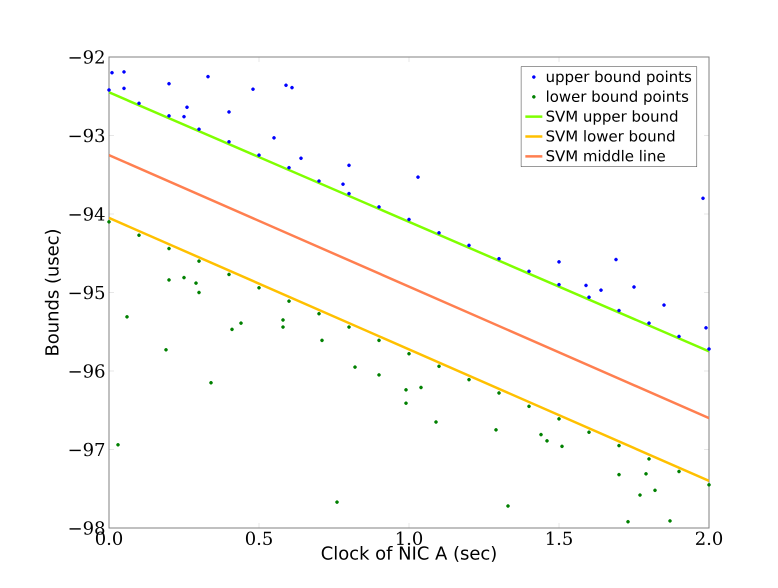 The width and height of the screenshot is (778, 588). I want to click on y-tick-label: −97, so click(87, 449).